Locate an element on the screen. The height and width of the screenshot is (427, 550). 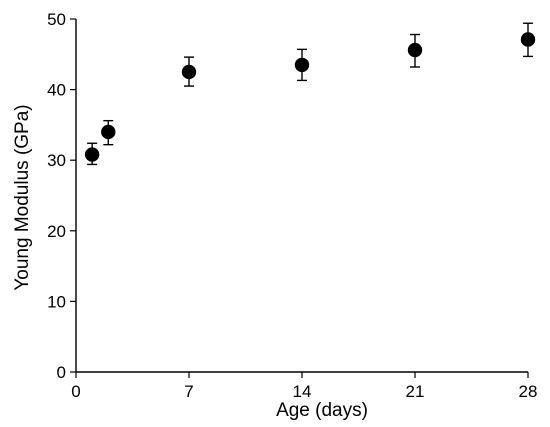
y-tick-label: 50 is located at coordinates (56, 19).